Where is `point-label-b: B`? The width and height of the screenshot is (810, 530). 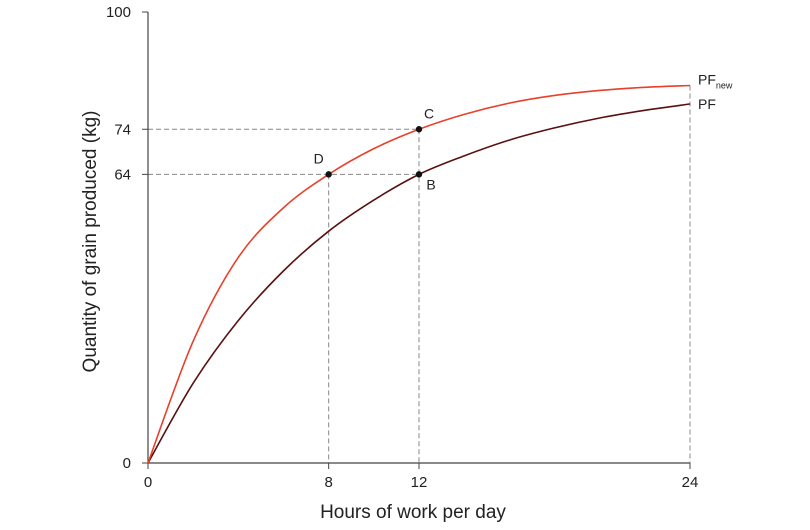
point-label-b: B is located at coordinates (430, 184).